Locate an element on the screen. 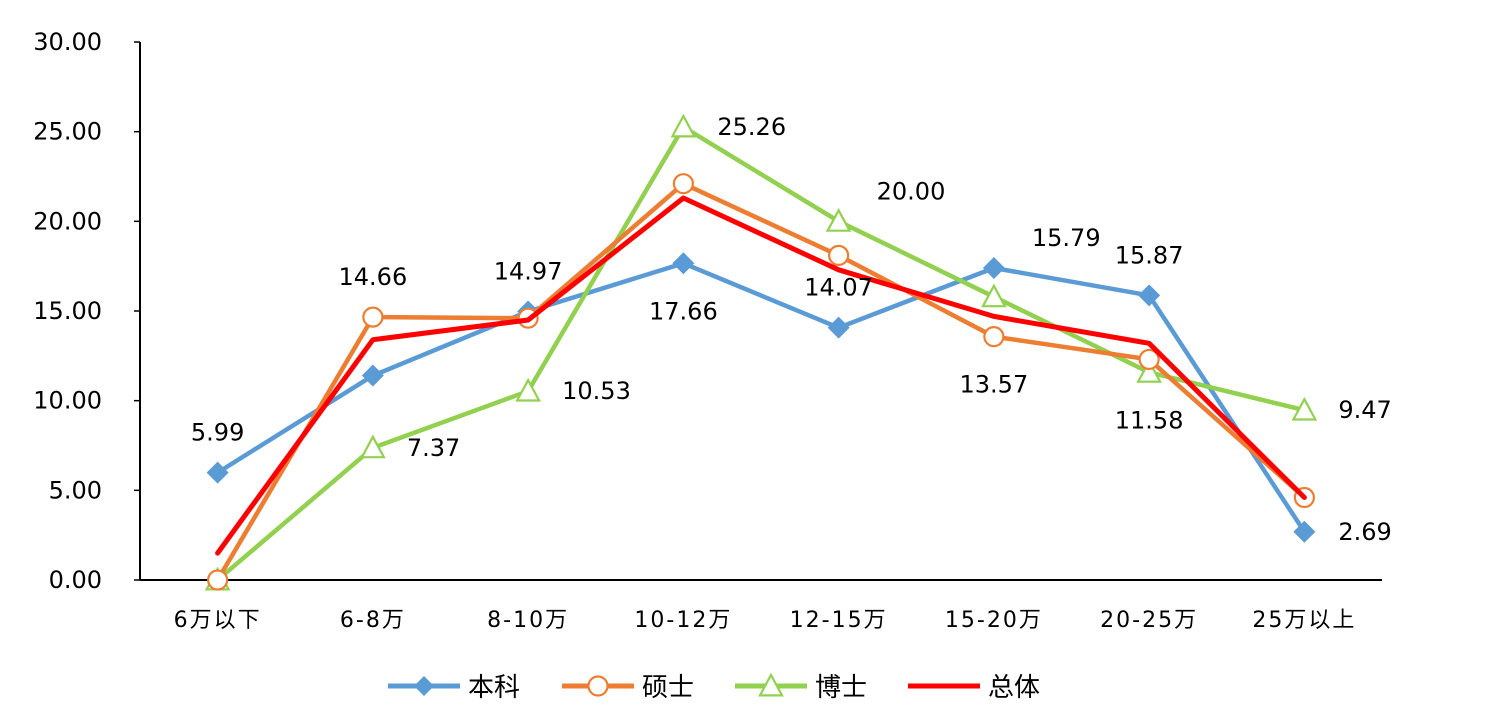  x-tick-label: 25万以上 is located at coordinates (1304, 620).